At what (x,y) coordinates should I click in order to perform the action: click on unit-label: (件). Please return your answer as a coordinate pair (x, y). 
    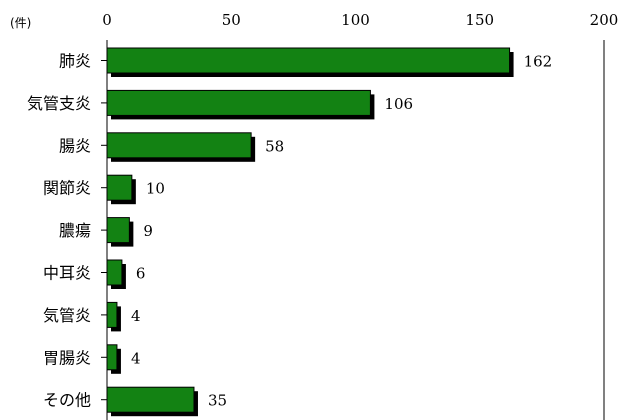
    Looking at the image, I should click on (20, 23).